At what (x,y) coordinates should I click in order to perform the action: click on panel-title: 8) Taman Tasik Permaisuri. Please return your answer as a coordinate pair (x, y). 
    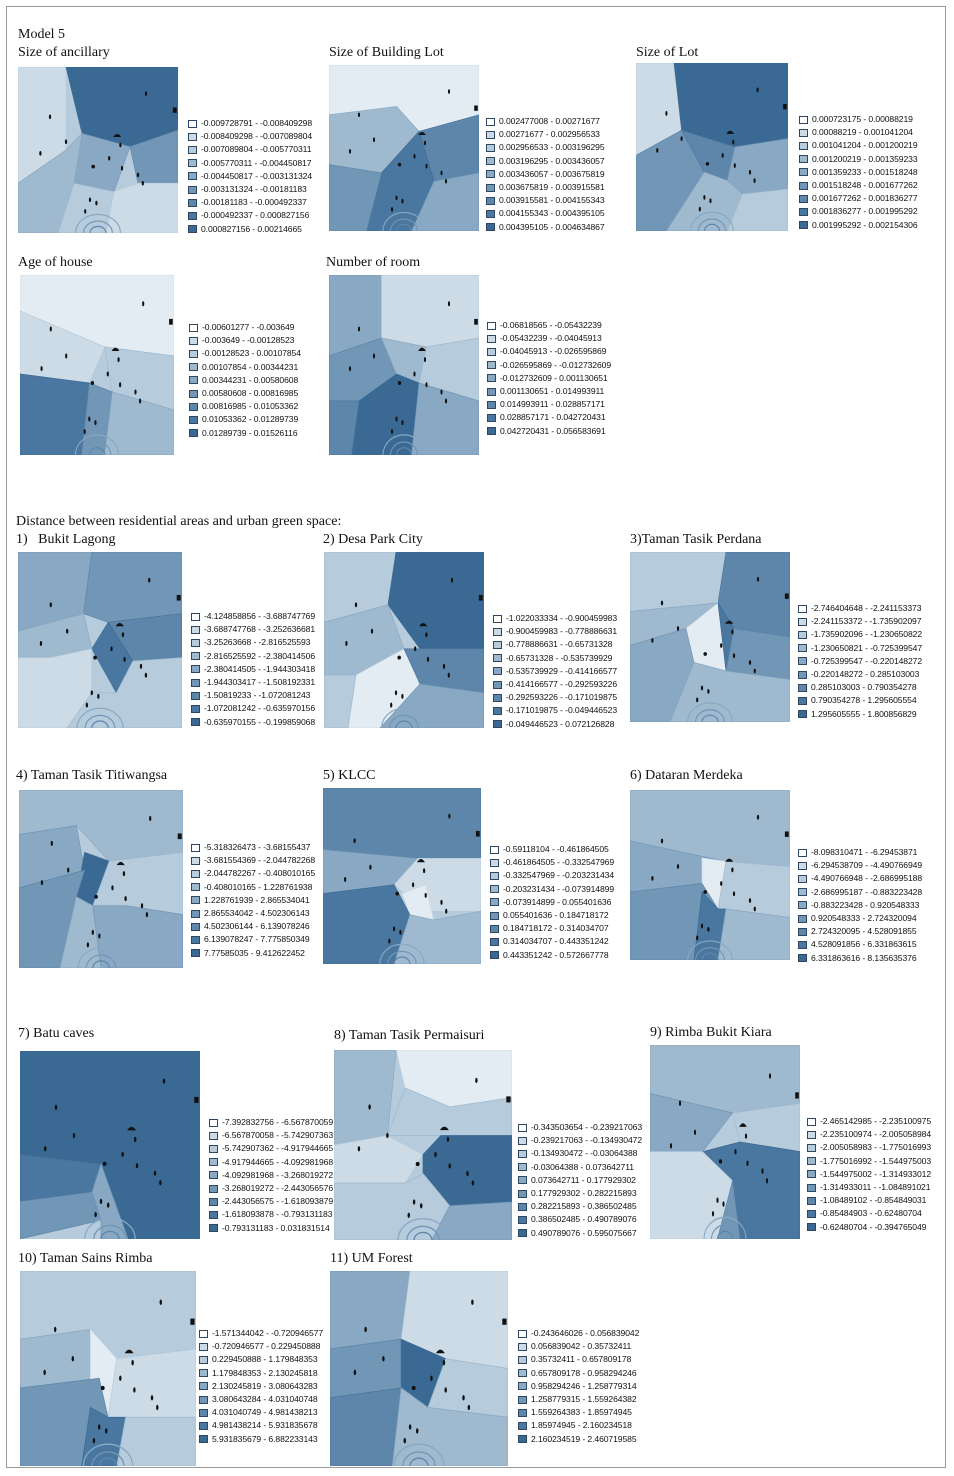
    Looking at the image, I should click on (409, 1035).